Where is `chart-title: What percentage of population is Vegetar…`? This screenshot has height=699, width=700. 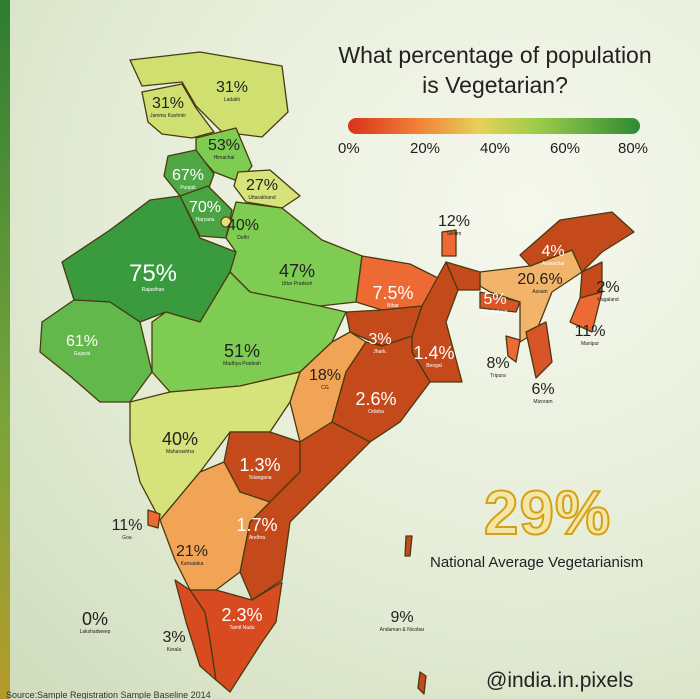
chart-title: What percentage of population is Vegetar… is located at coordinates (495, 70).